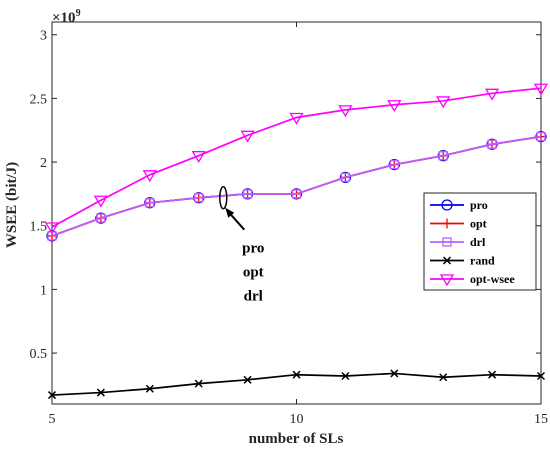 The image size is (550, 457). Describe the element at coordinates (458, 242) in the screenshot. I see `legend-item-drl: drl` at that location.